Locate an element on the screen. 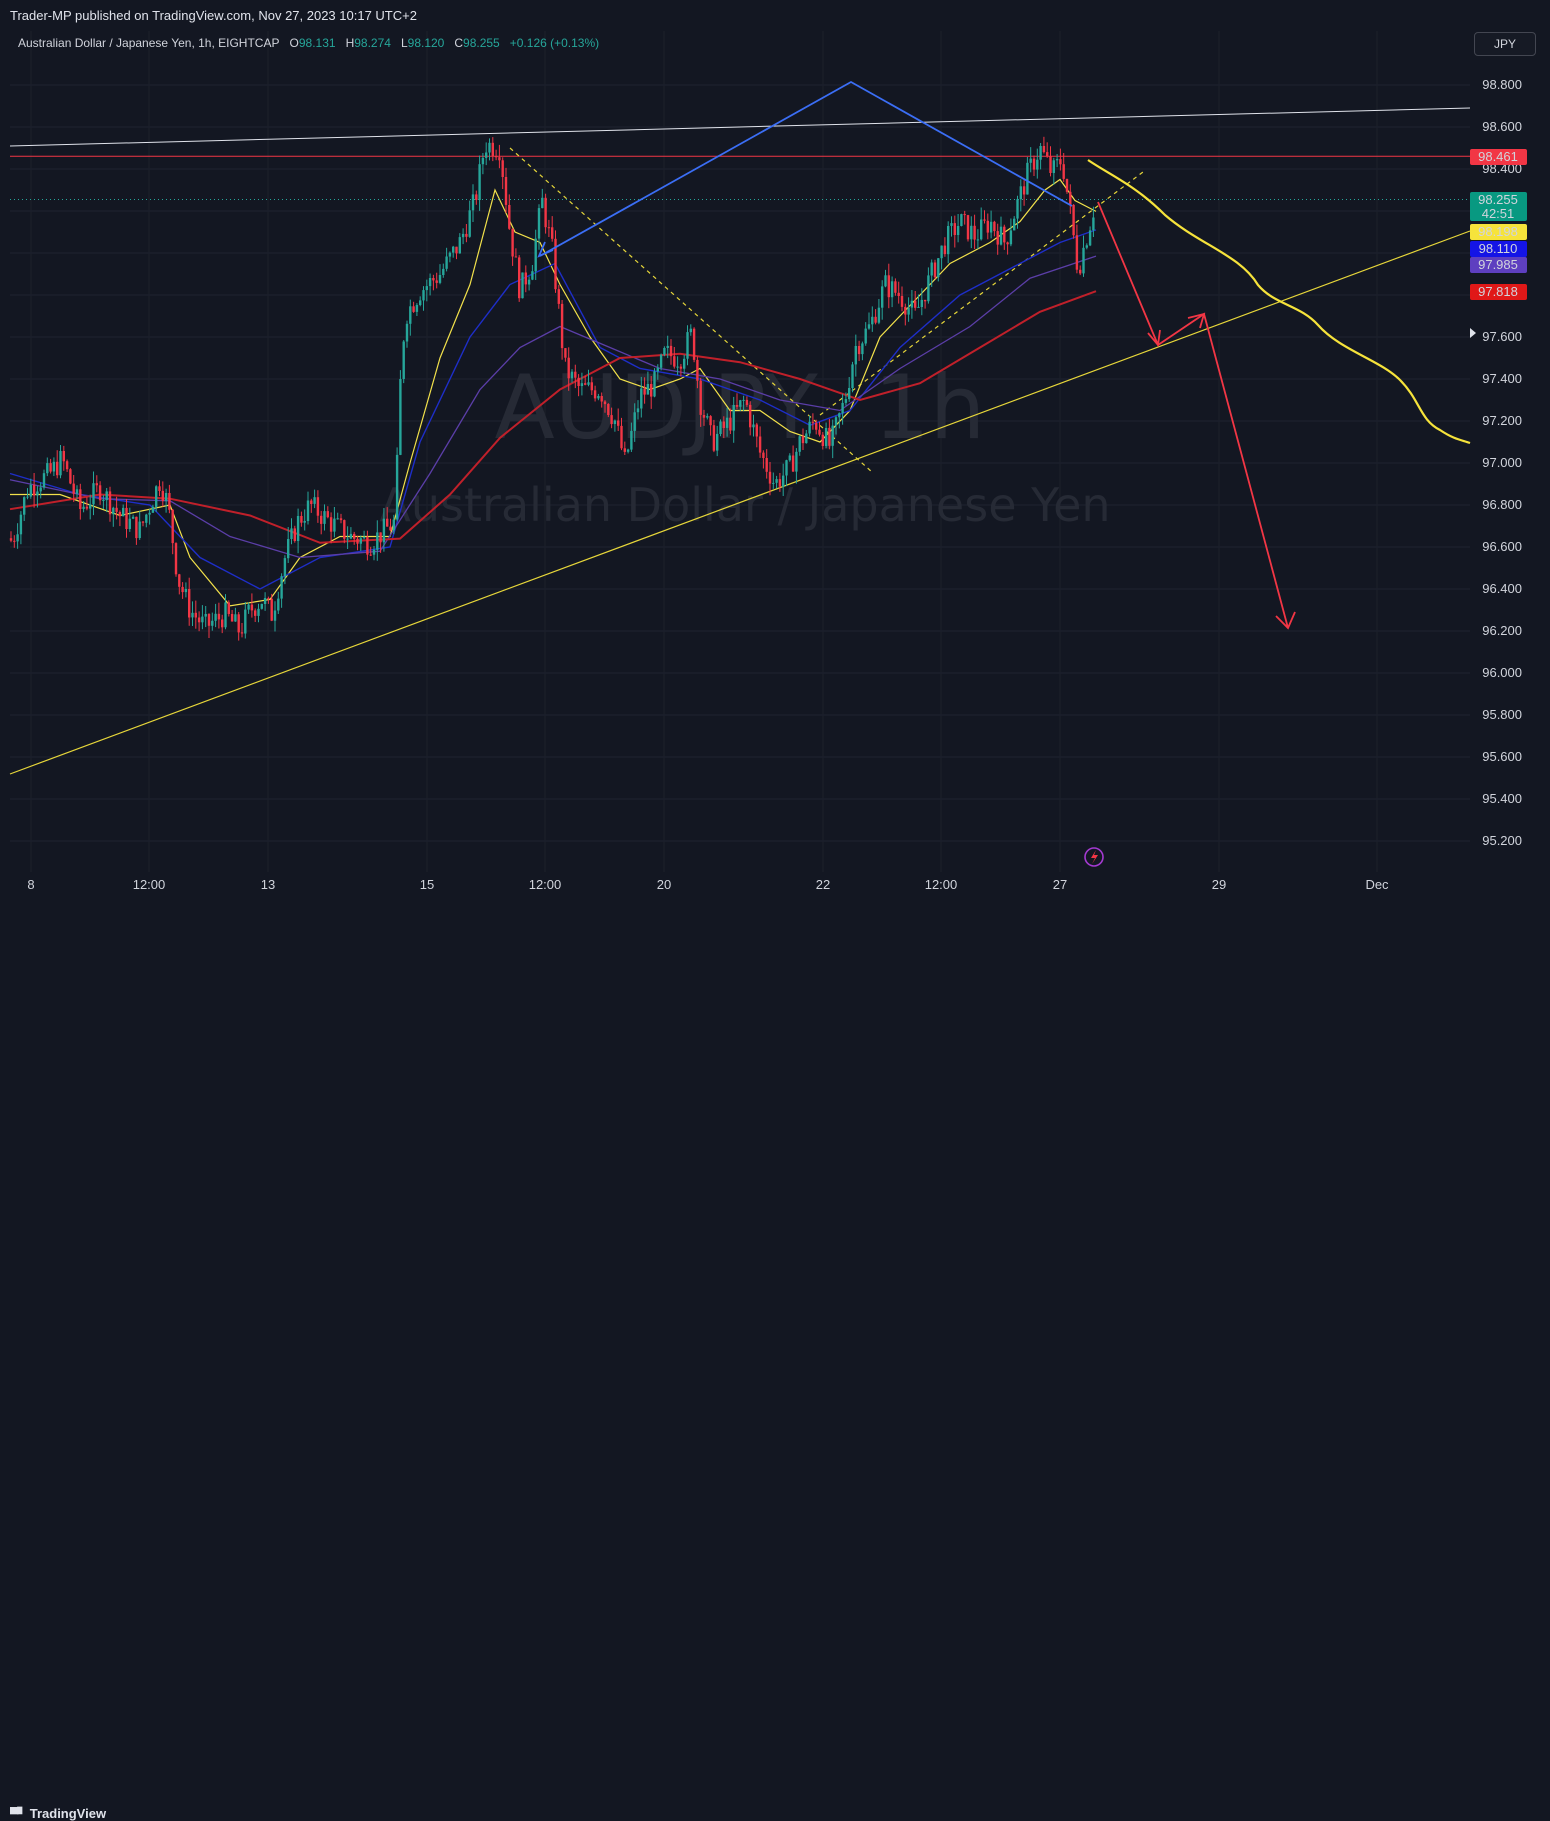  y-tick-label: 96.800 is located at coordinates (1502, 504).